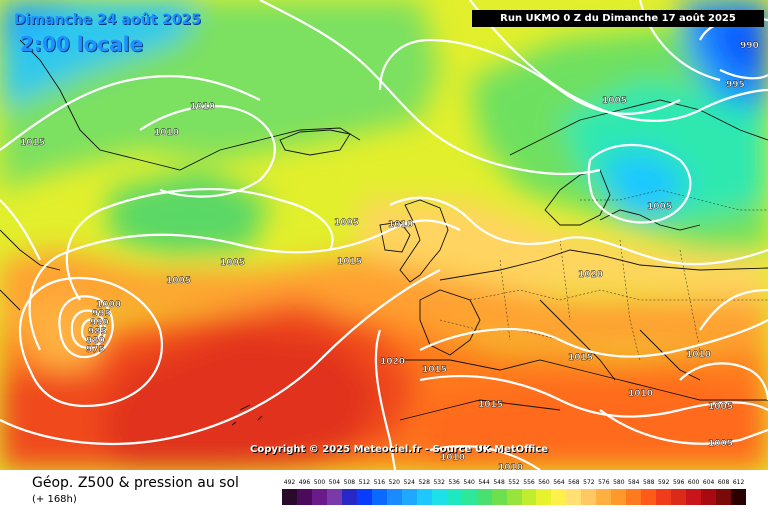 This screenshot has width=768, height=512. I want to click on forecast-hour: (+ 168h), so click(54, 499).